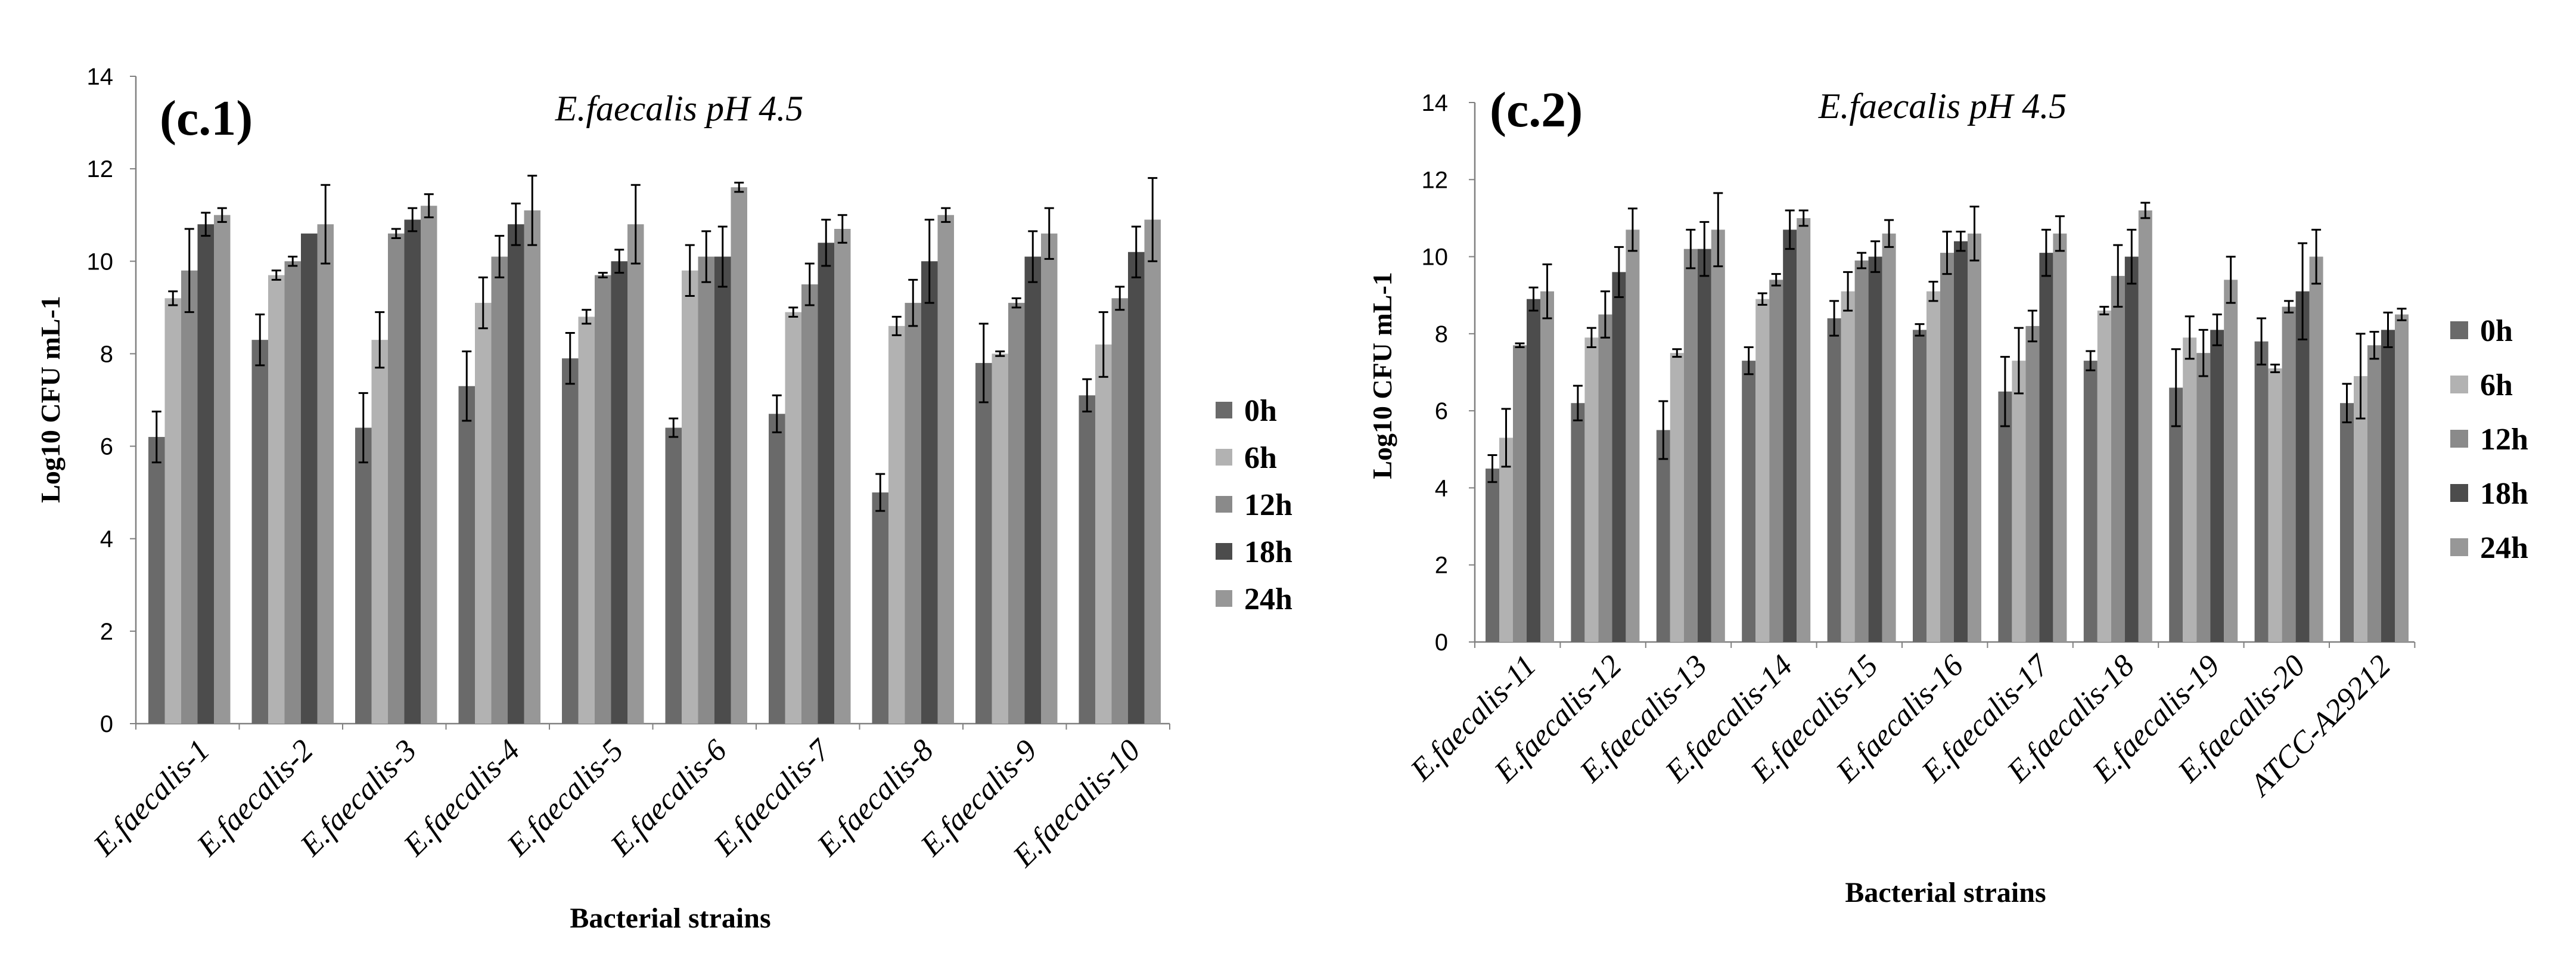 The width and height of the screenshot is (2576, 974). What do you see at coordinates (107, 354) in the screenshot?
I see `y-tick-label: 8` at bounding box center [107, 354].